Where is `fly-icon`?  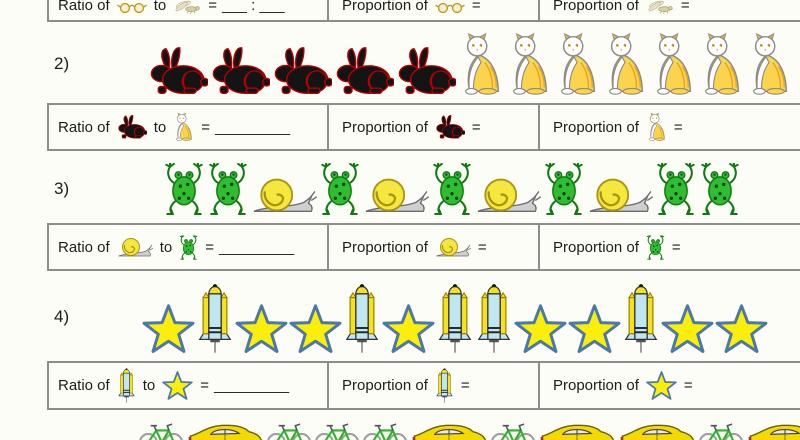
fly-icon is located at coordinates (660, 7).